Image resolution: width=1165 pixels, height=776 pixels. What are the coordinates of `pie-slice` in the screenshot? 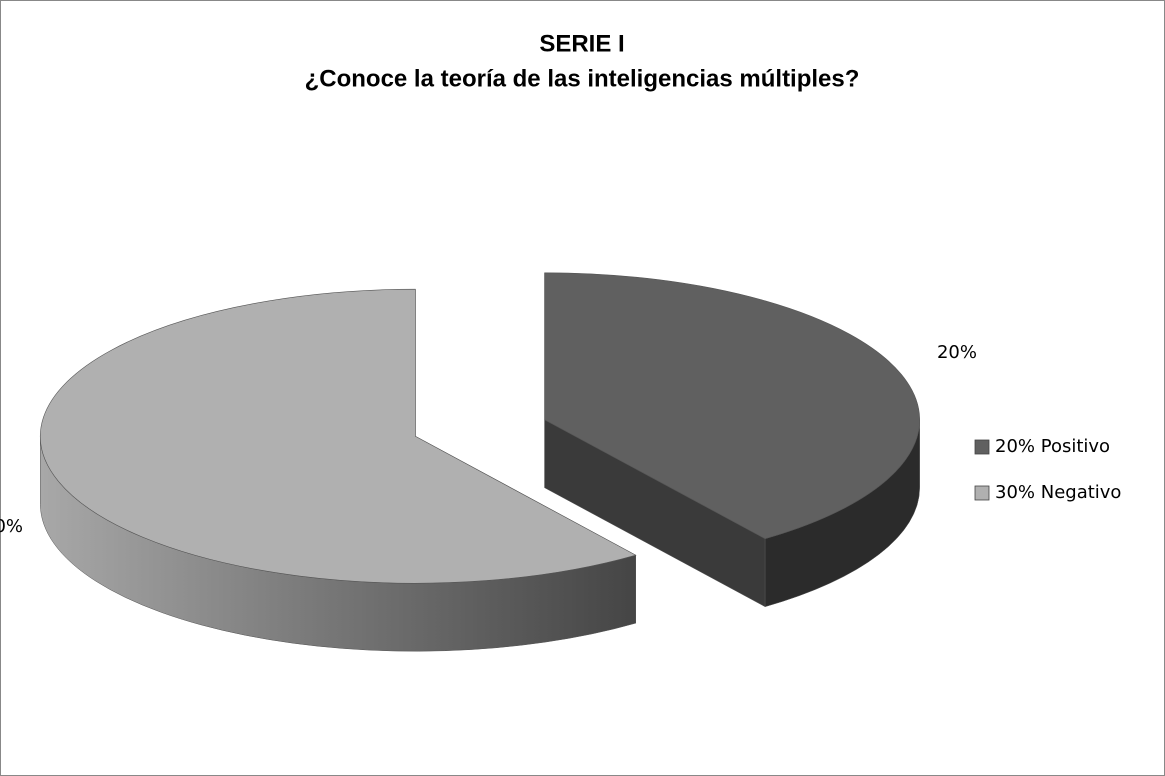 It's located at (732, 440).